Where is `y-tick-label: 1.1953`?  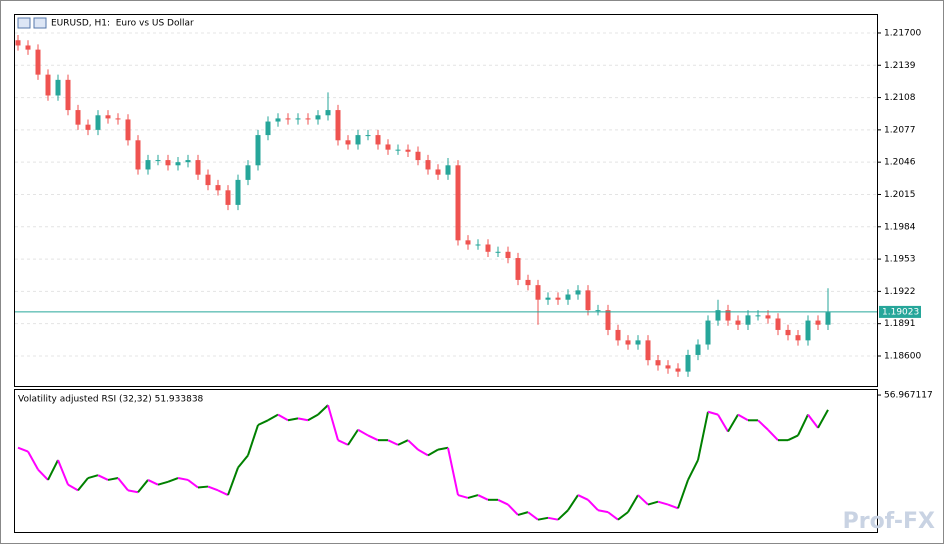 y-tick-label: 1.1953 is located at coordinates (900, 260).